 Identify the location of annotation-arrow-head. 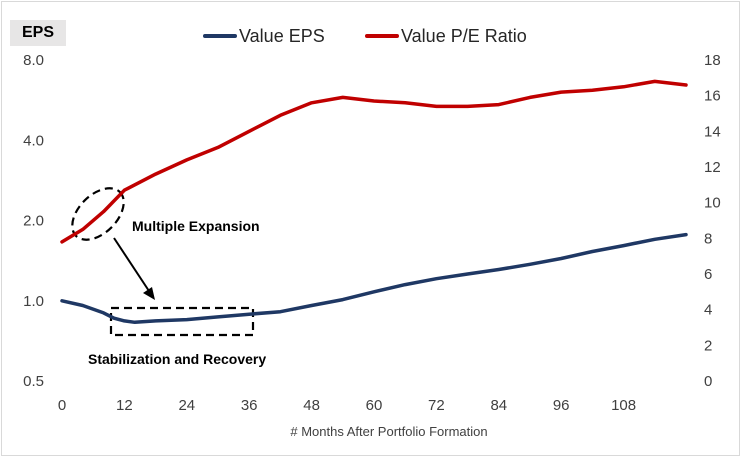
(149, 293).